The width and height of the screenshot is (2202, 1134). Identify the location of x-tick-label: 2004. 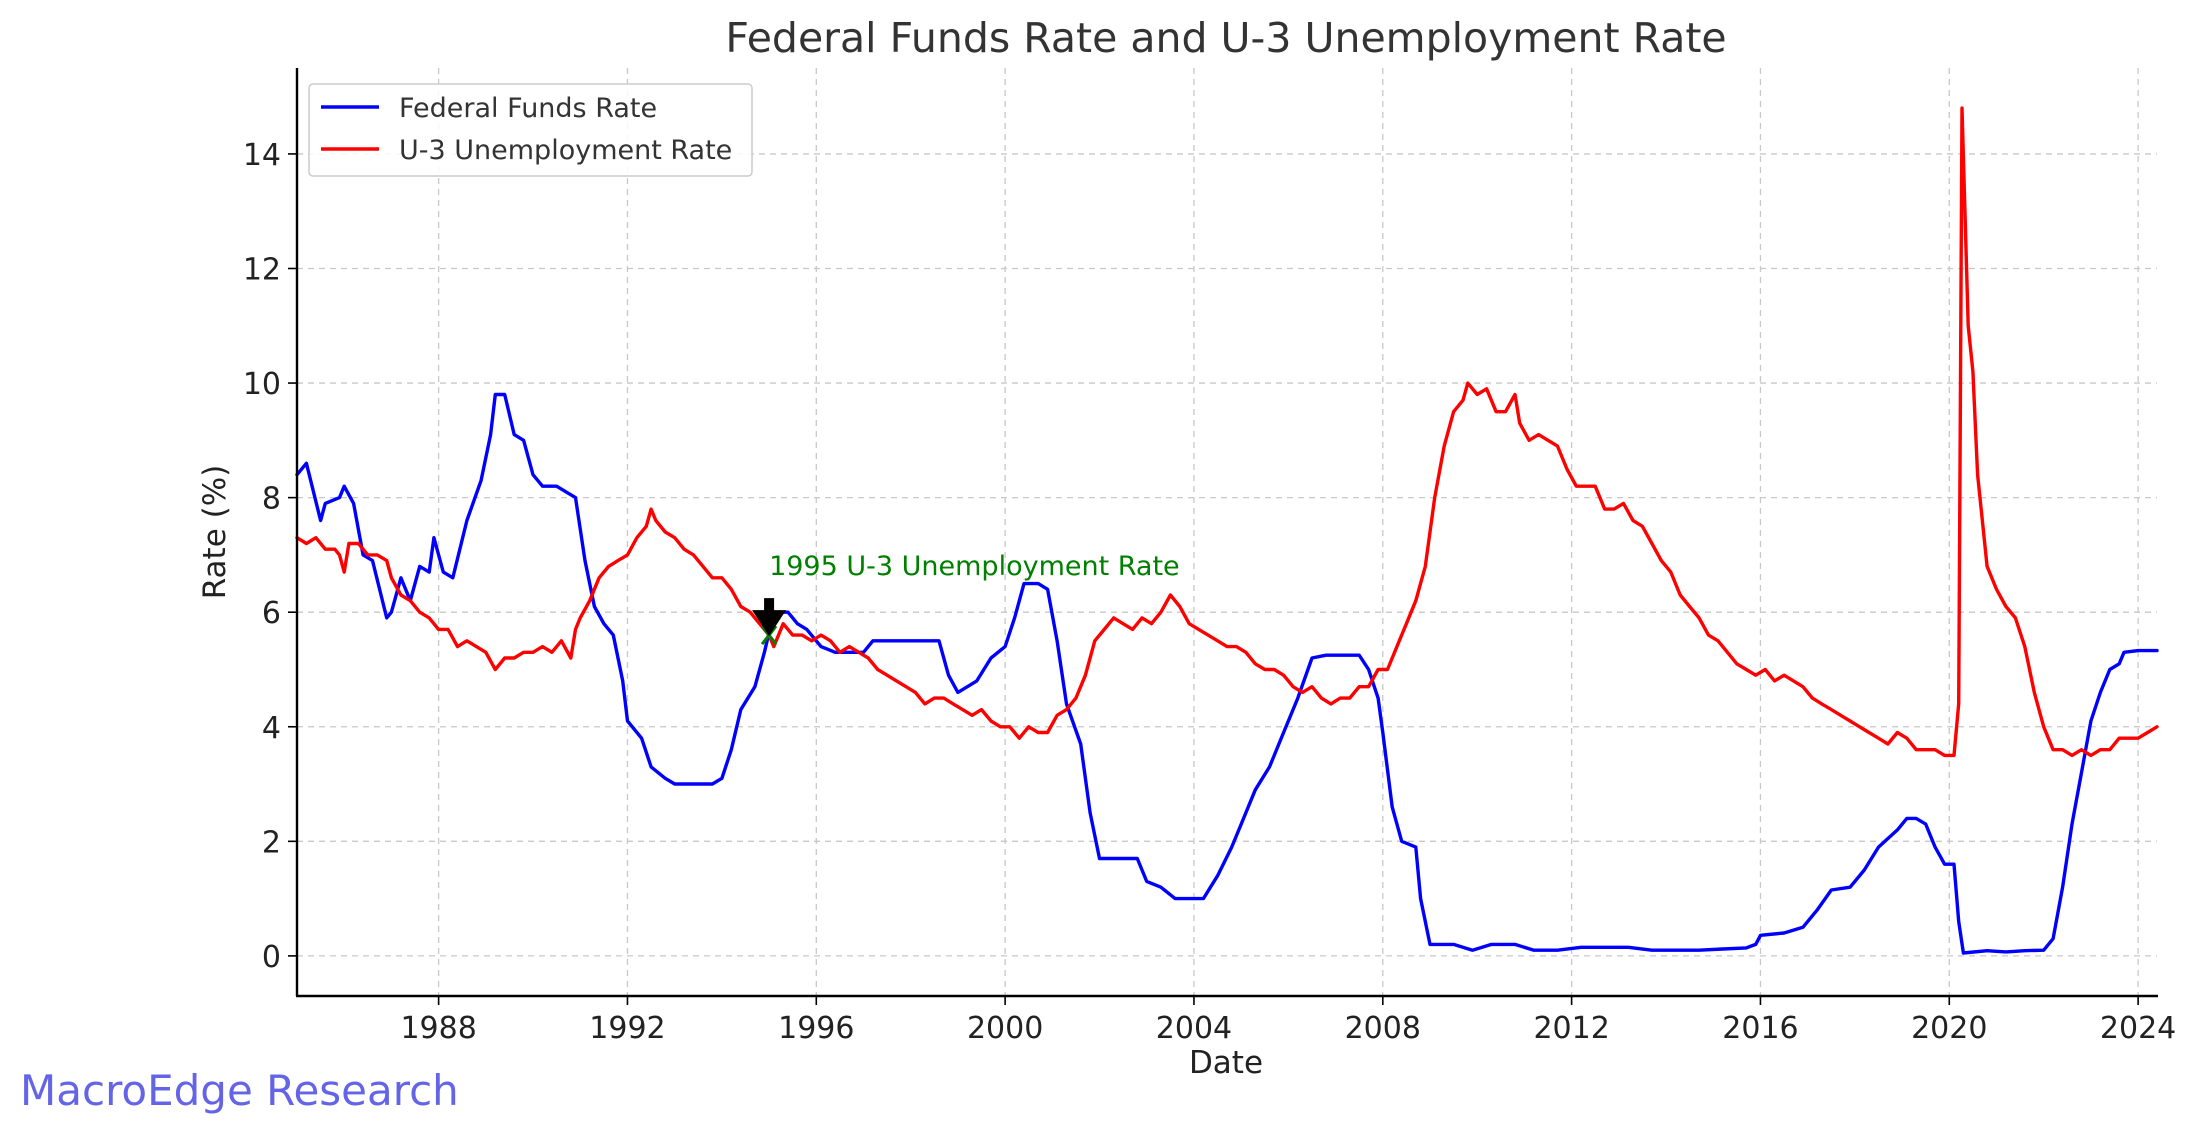
(1194, 1028).